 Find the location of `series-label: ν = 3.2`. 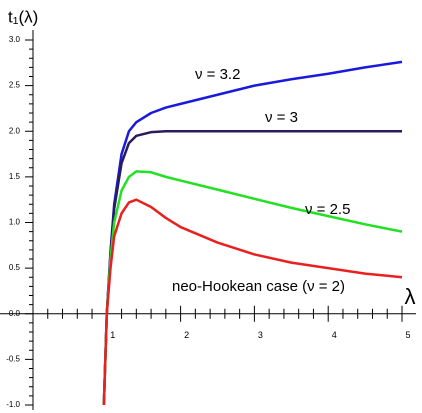

series-label: ν = 3.2 is located at coordinates (217, 74).